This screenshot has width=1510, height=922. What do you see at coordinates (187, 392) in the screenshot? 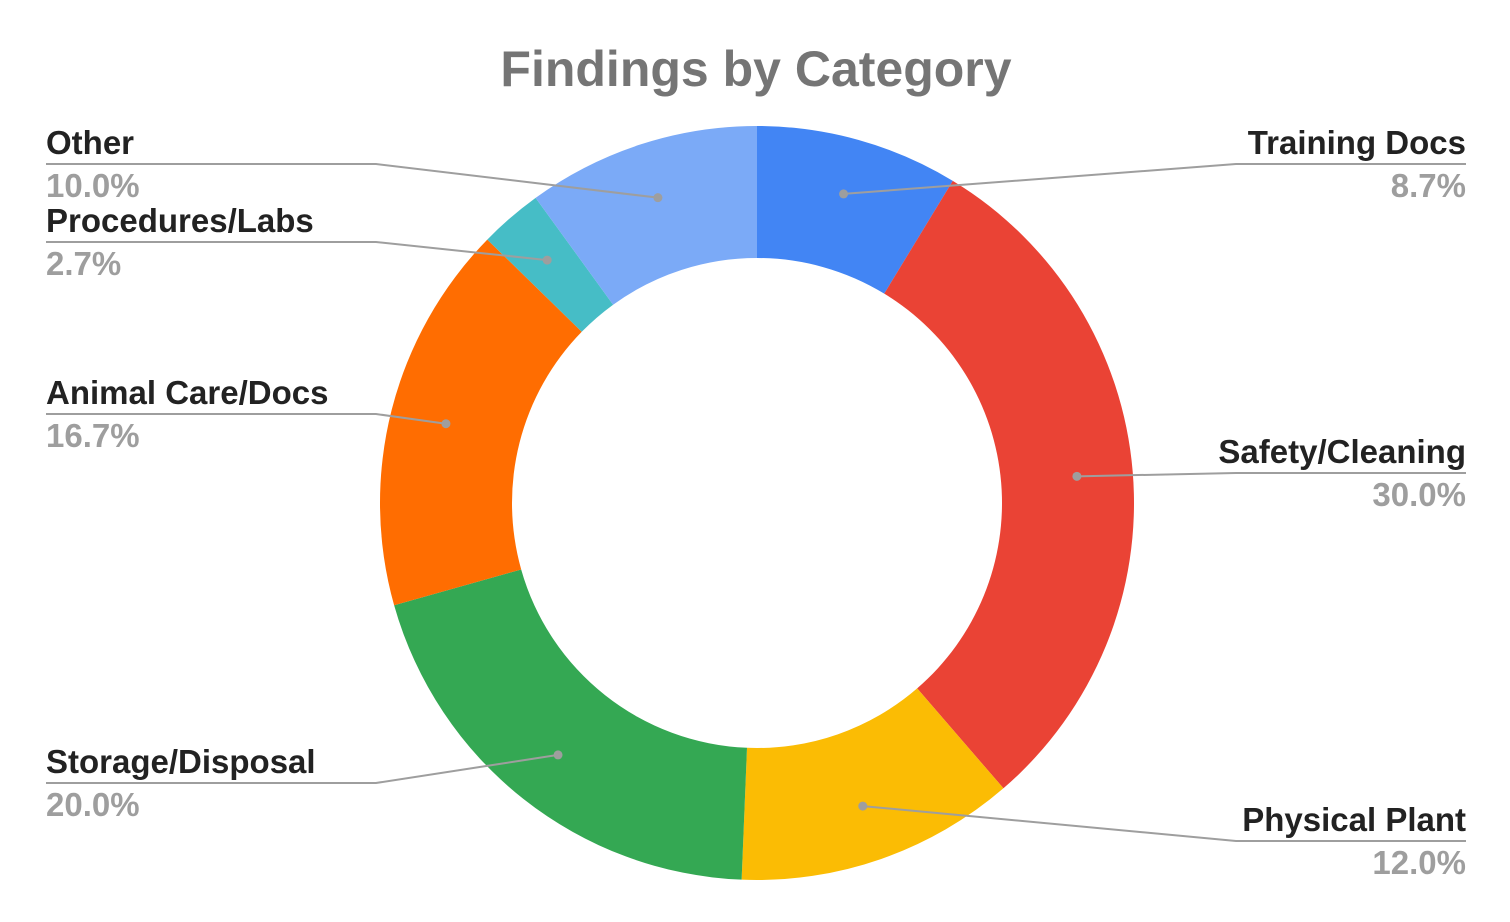
I see `slice-label: Animal Care/Docs` at bounding box center [187, 392].